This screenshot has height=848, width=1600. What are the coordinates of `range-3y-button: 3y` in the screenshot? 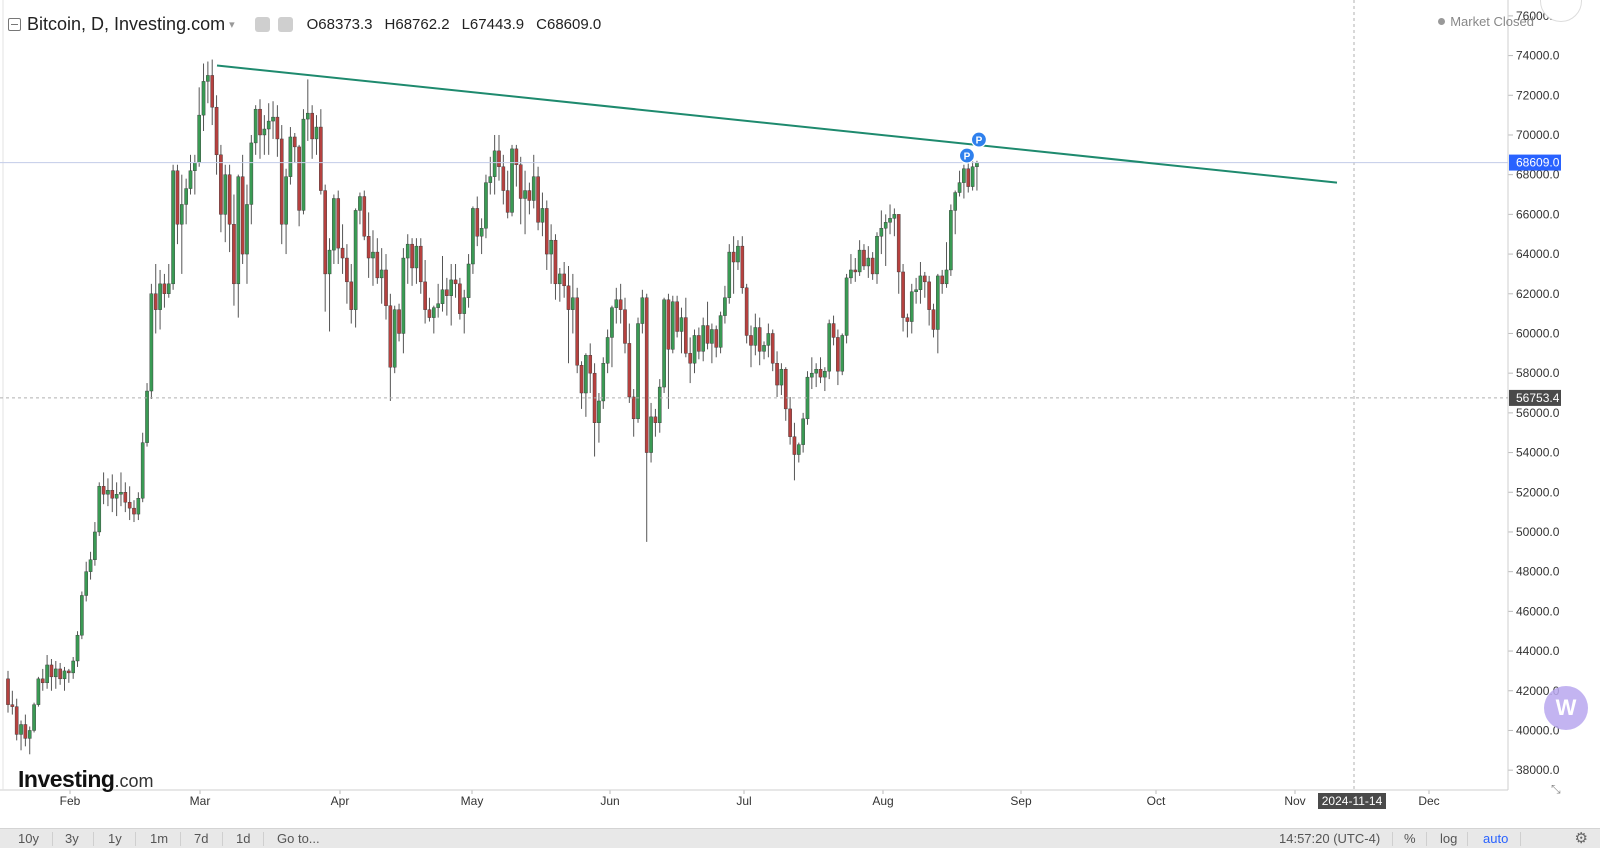 It's located at (72, 838).